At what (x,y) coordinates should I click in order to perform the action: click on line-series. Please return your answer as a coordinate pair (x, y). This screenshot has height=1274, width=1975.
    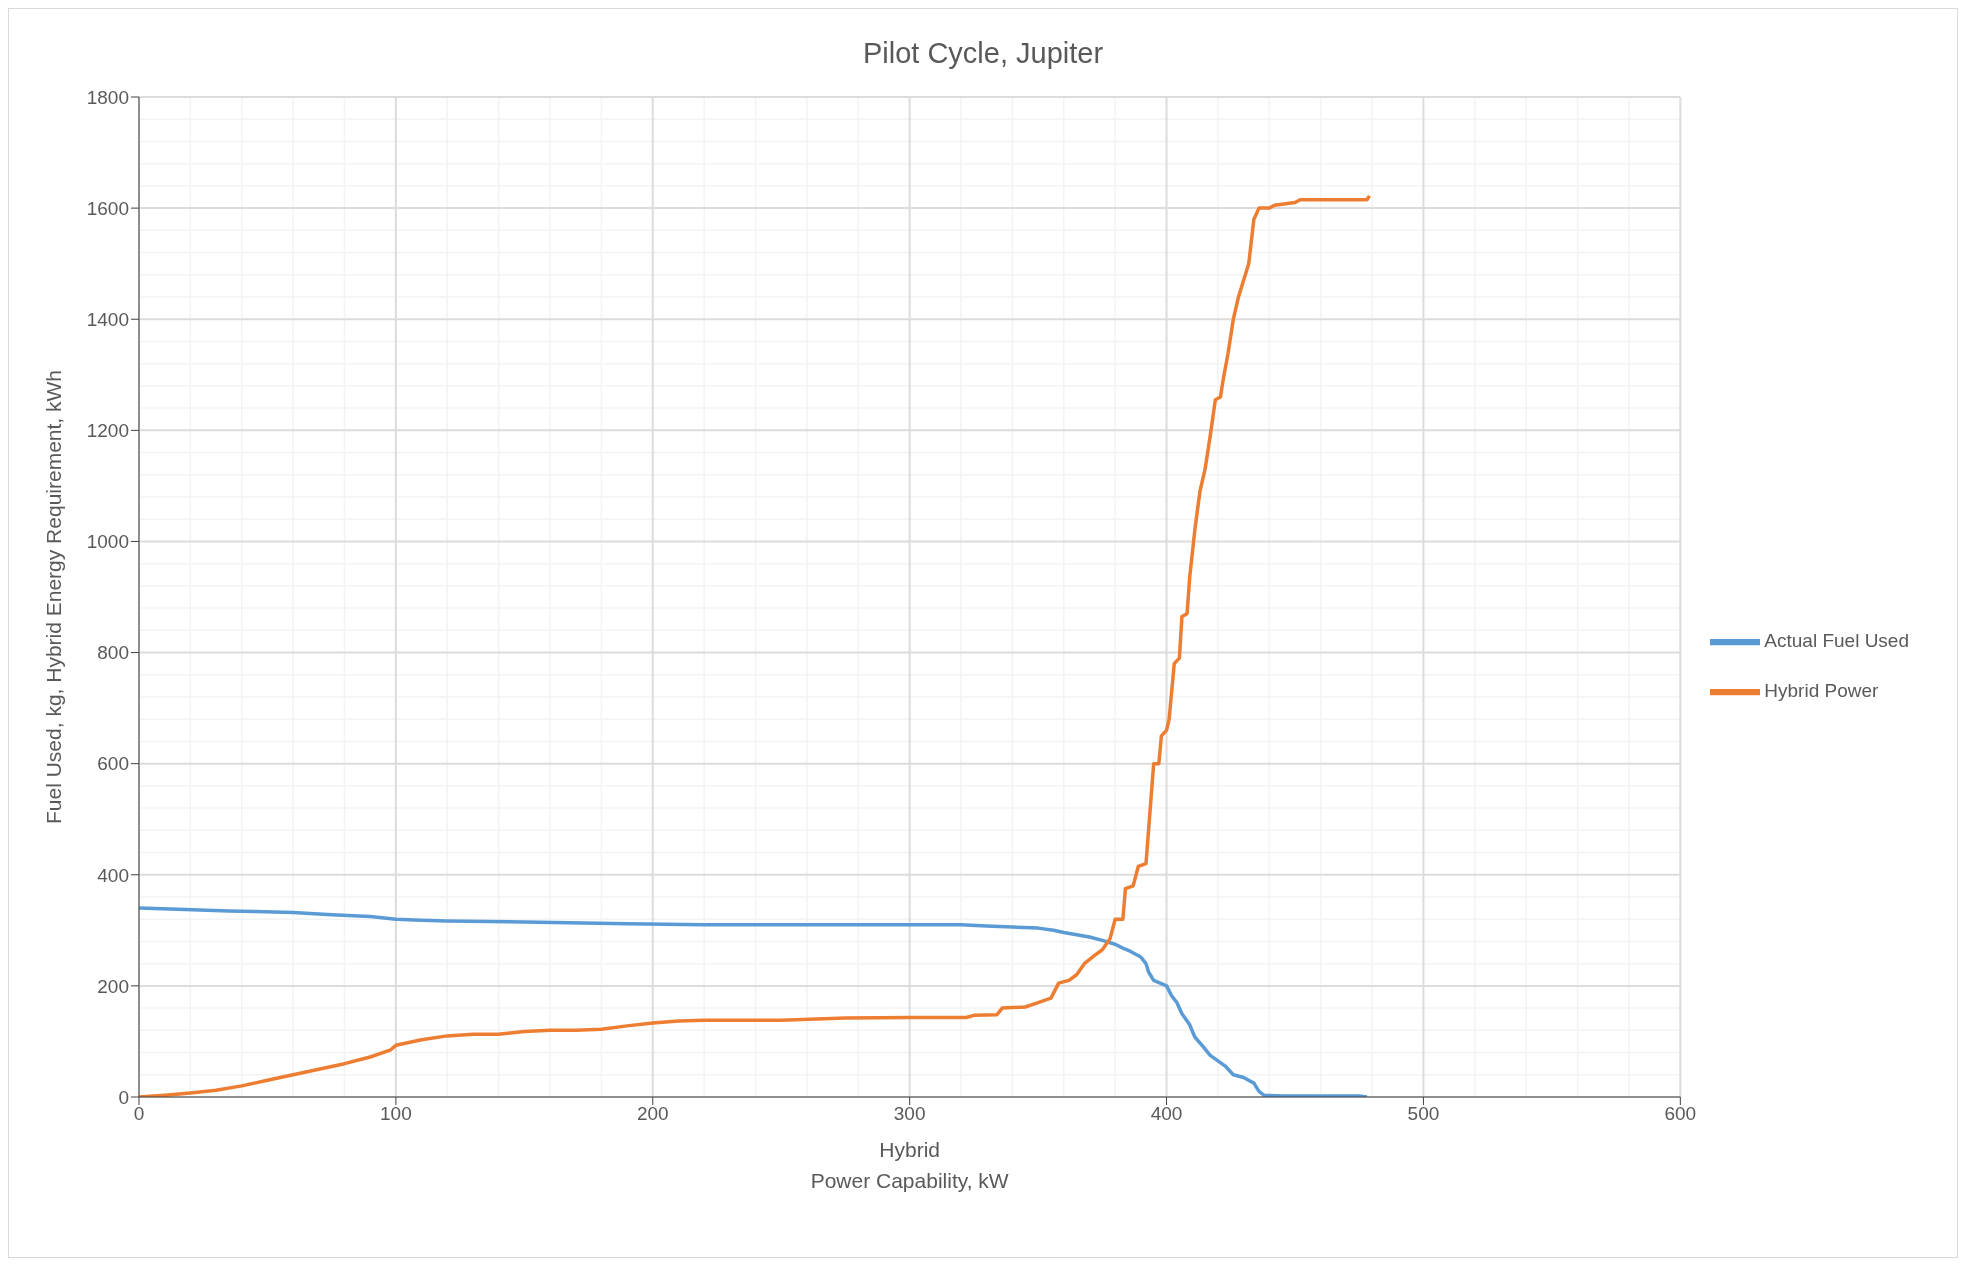
    Looking at the image, I should click on (754, 1001).